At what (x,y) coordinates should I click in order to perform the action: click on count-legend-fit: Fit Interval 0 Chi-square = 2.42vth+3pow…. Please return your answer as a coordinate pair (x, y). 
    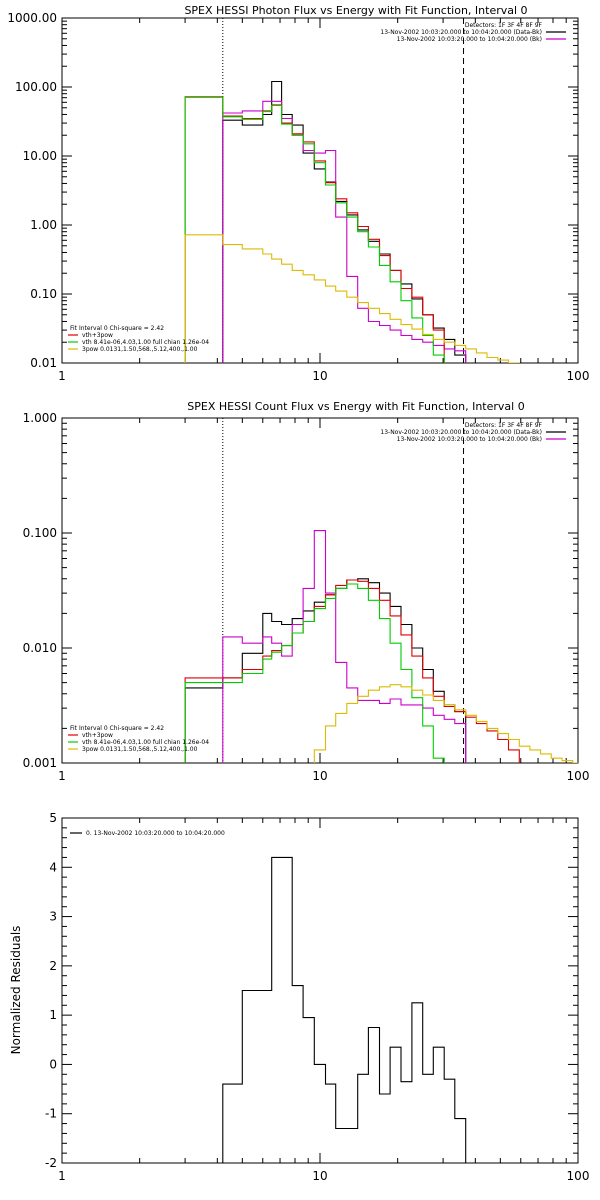
    Looking at the image, I should click on (138, 739).